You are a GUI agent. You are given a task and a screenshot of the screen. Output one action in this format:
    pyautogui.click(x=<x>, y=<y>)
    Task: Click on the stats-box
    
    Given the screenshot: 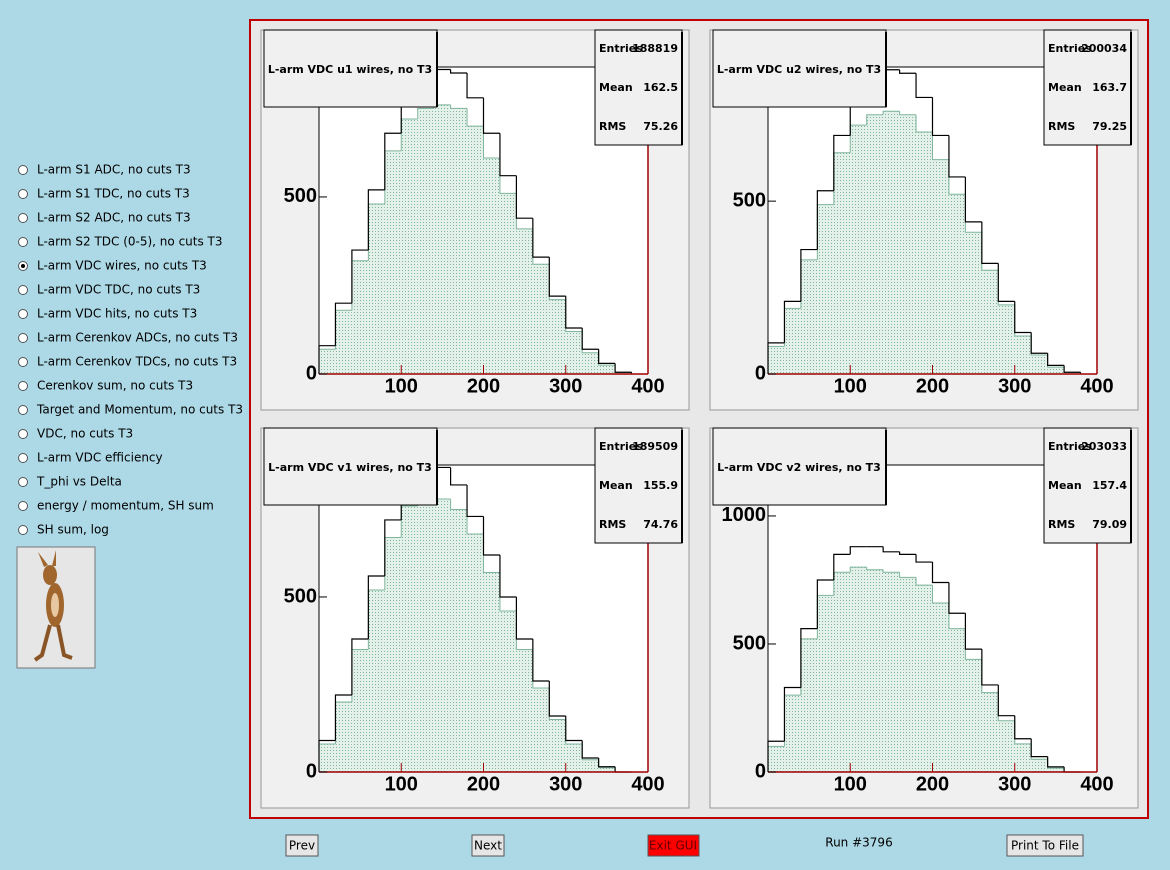 What is the action you would take?
    pyautogui.click(x=1087, y=87)
    